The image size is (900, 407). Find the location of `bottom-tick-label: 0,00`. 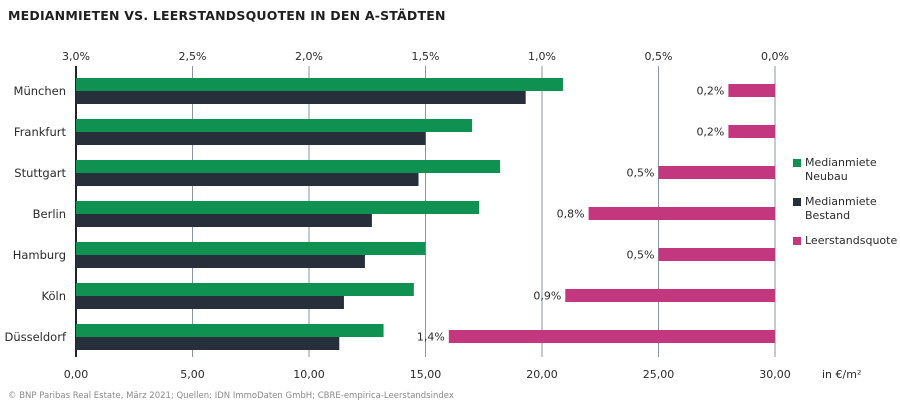

bottom-tick-label: 0,00 is located at coordinates (76, 374).